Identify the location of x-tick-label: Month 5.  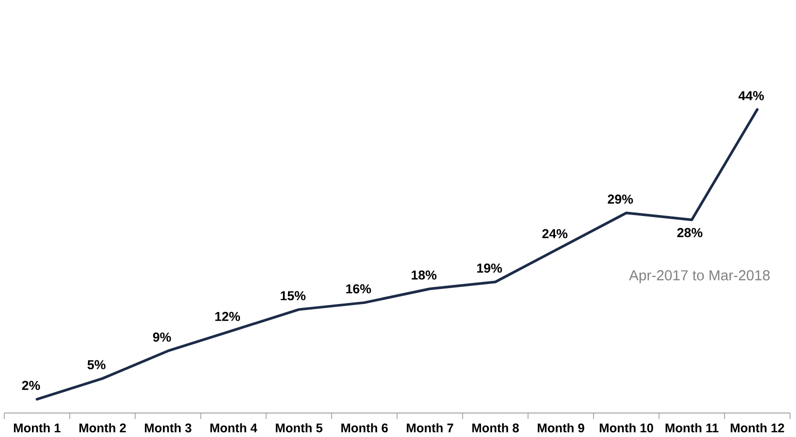
(299, 427).